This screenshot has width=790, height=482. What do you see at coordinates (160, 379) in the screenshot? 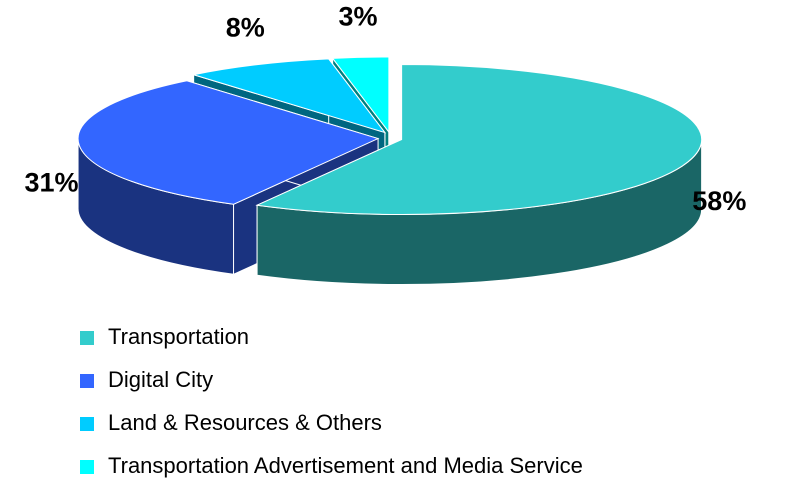
I see `legend-label: Digital City` at bounding box center [160, 379].